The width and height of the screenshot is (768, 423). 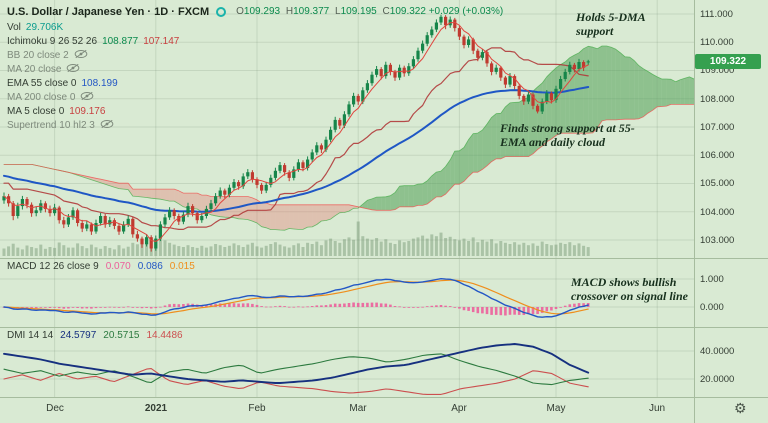 I want to click on ohlc-low-value: 109.195, so click(x=358, y=11).